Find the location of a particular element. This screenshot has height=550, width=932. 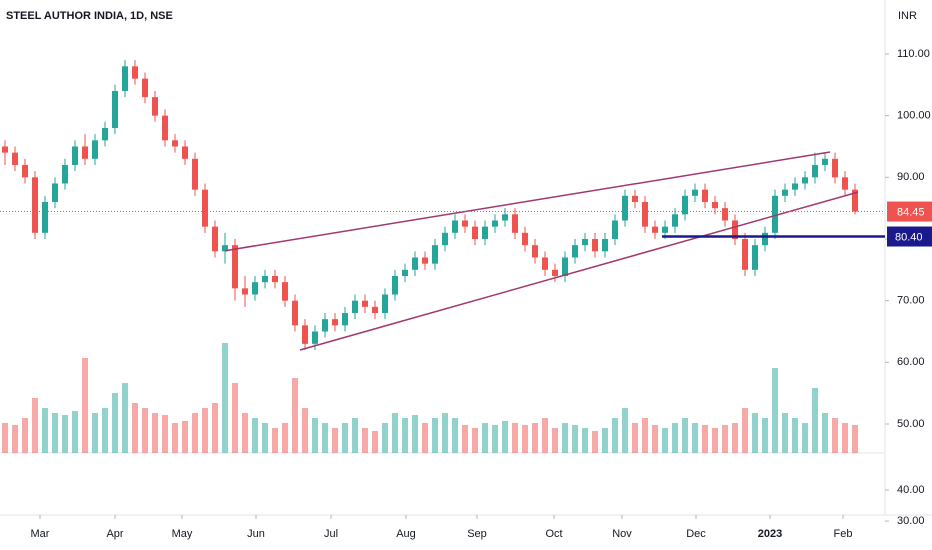

y-tick-label: 70.00 is located at coordinates (911, 301).